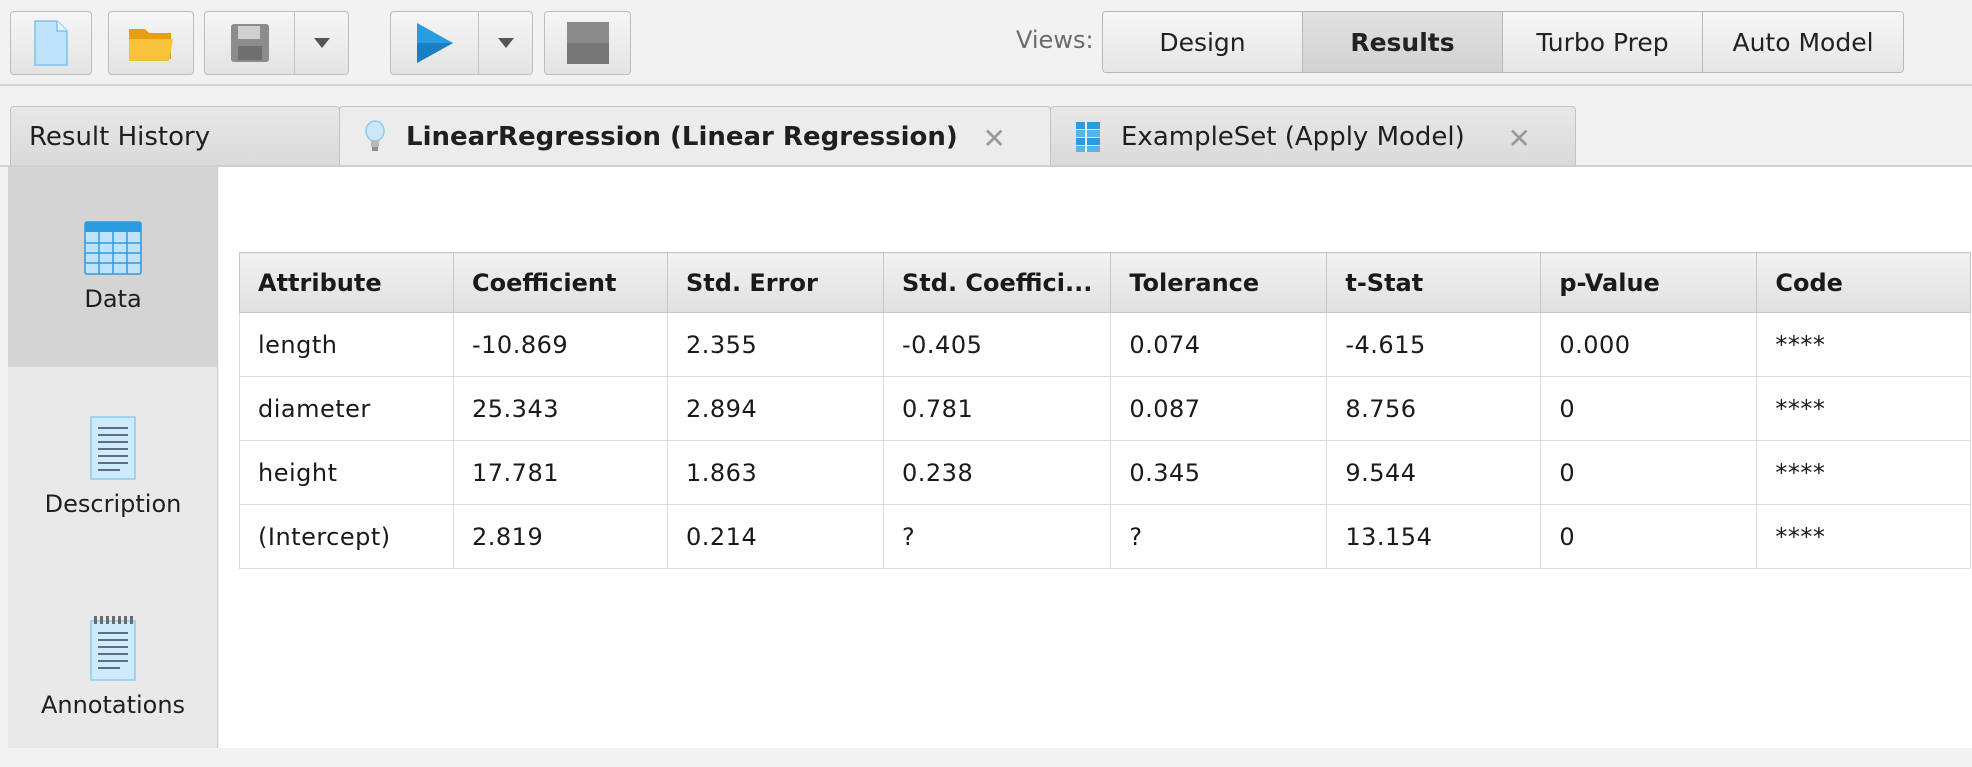  I want to click on stop-button, so click(587, 43).